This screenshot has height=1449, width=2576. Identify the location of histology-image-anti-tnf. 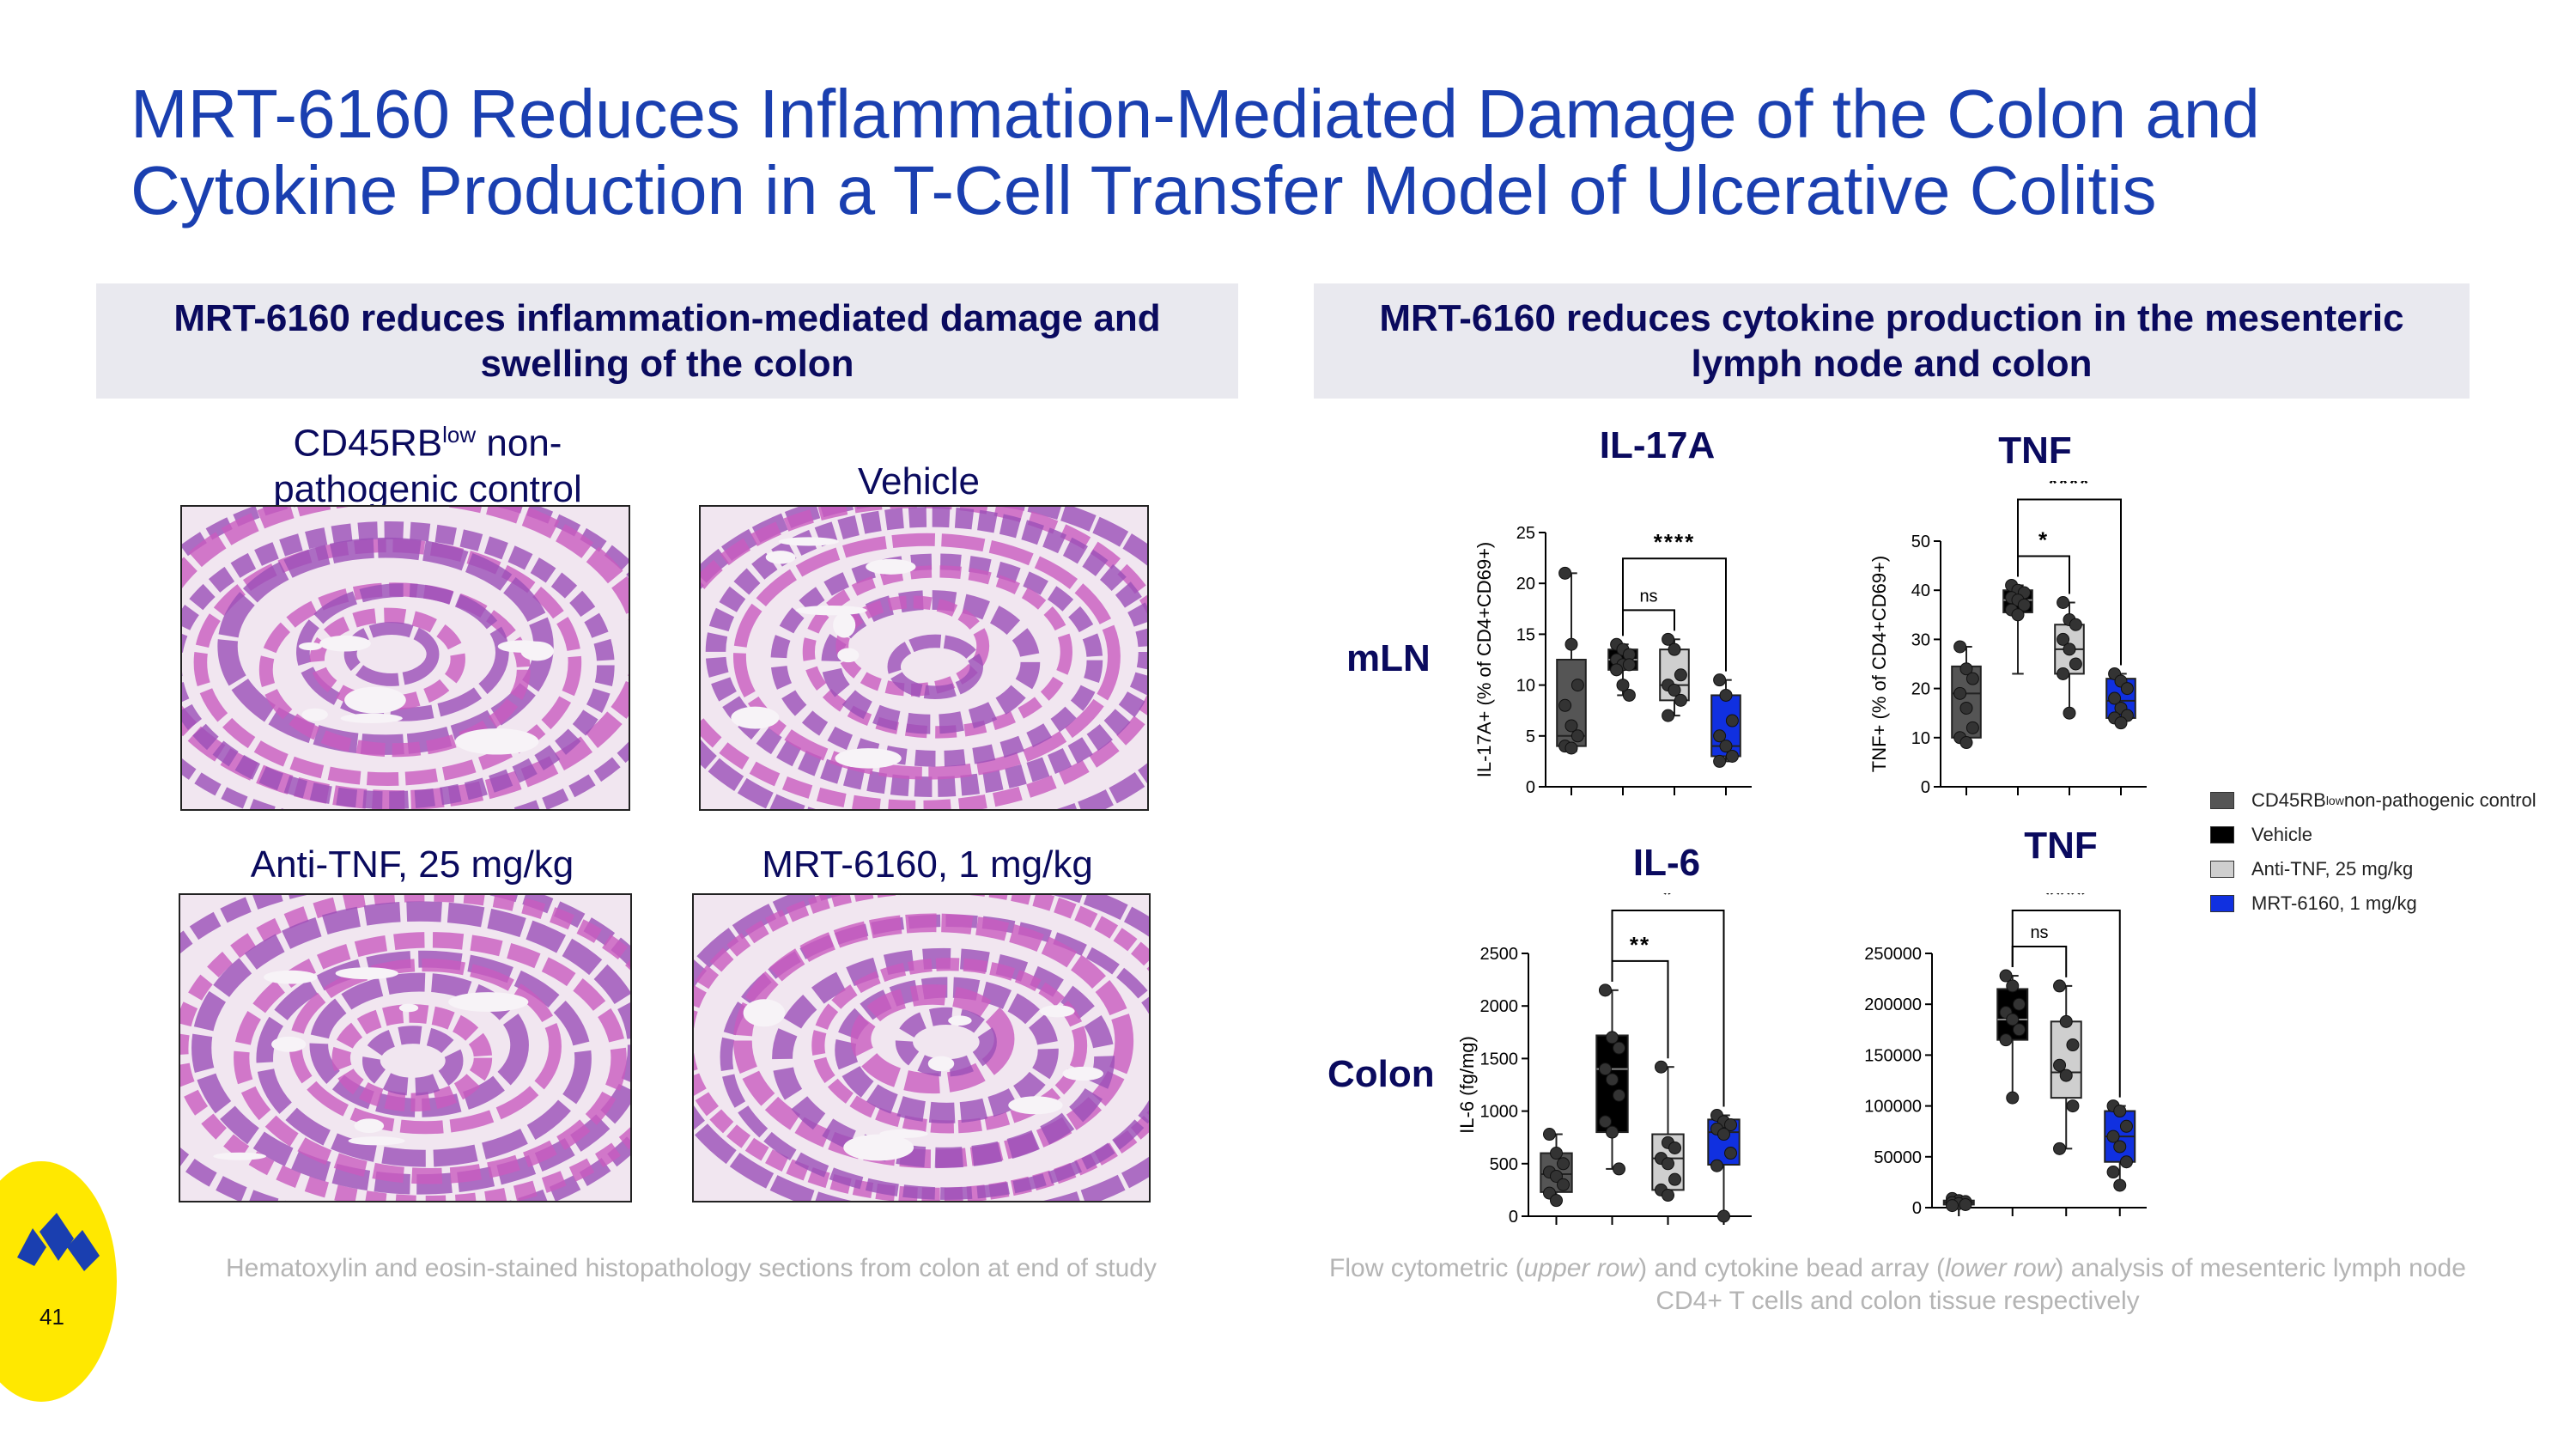
(406, 1047).